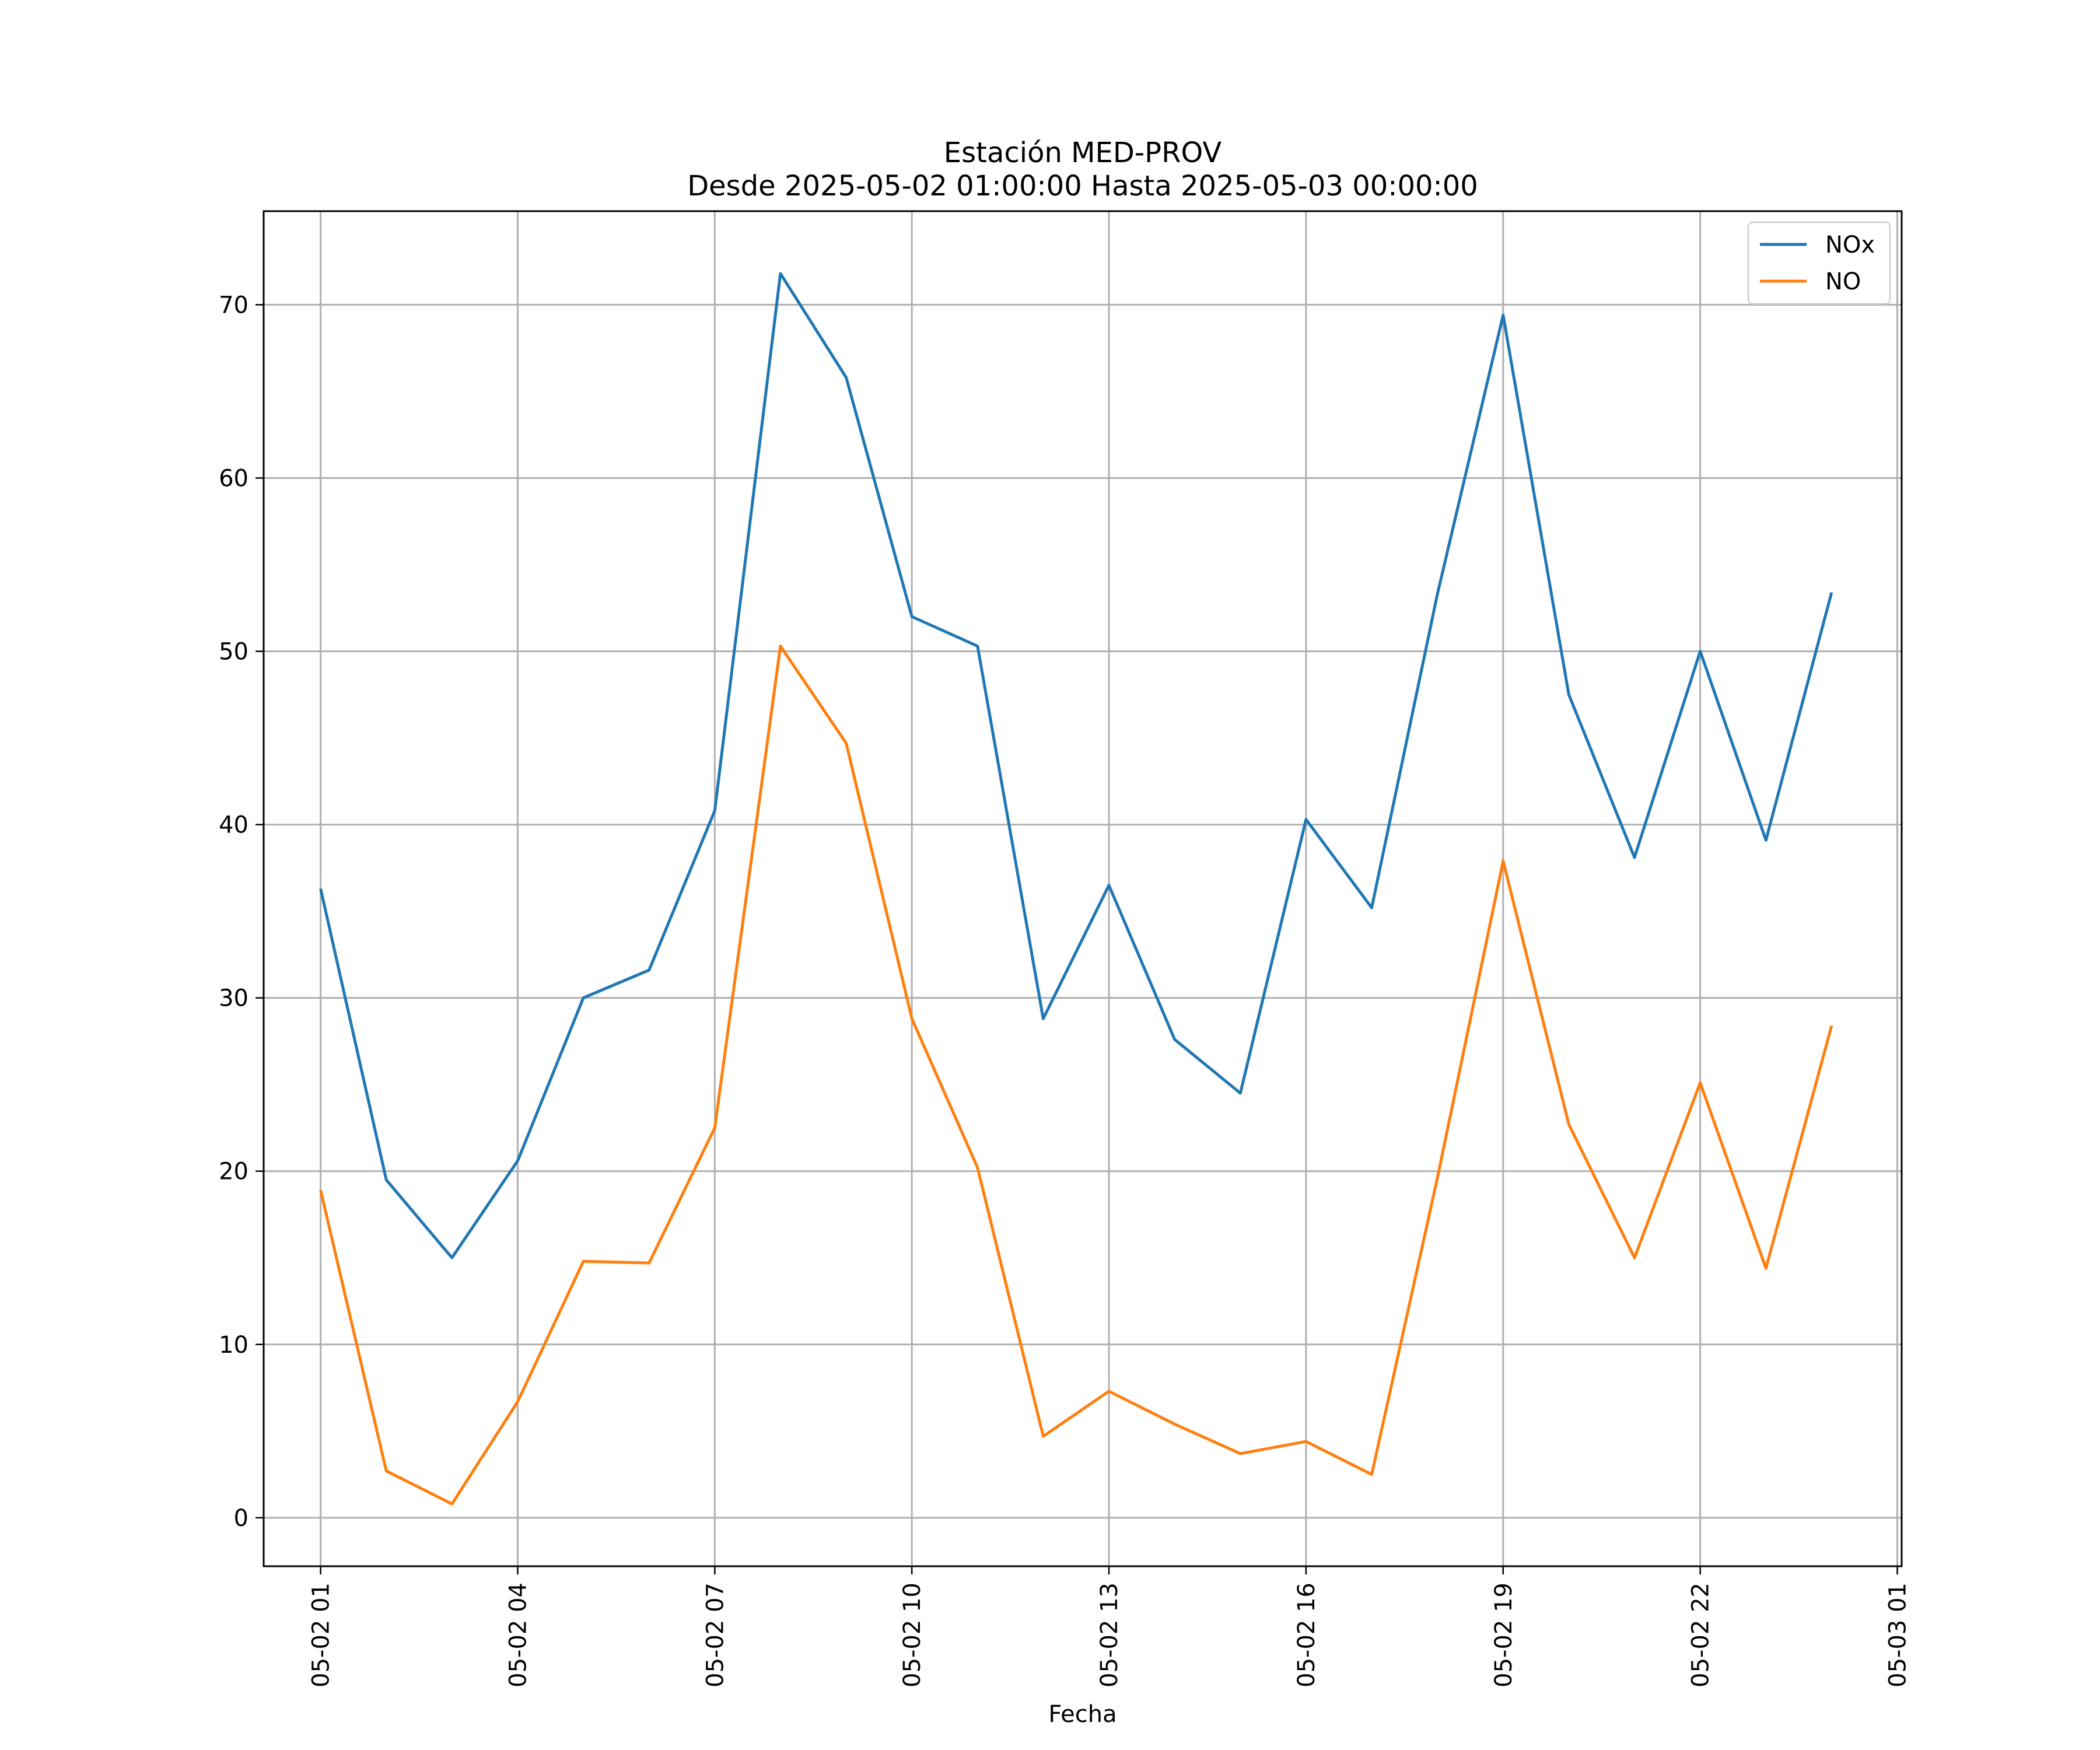 The height and width of the screenshot is (1750, 2100). Describe the element at coordinates (1083, 152) in the screenshot. I see `chart-title: Estación MED-PROV` at that location.